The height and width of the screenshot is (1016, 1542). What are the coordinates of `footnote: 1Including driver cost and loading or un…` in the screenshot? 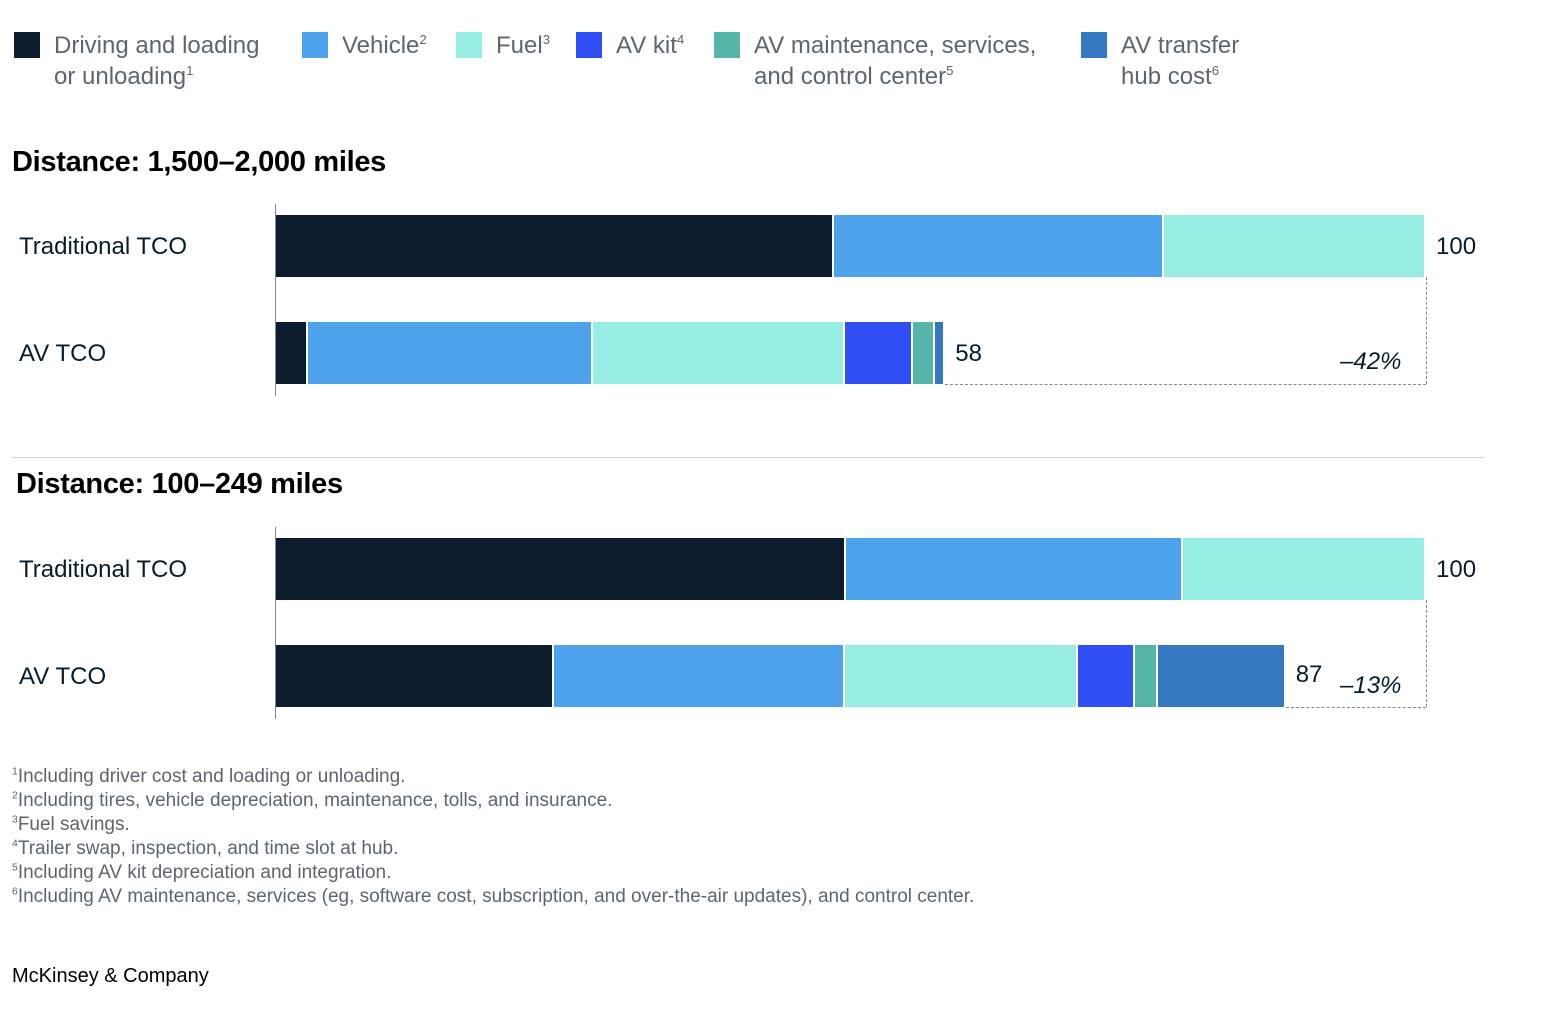 It's located at (209, 776).